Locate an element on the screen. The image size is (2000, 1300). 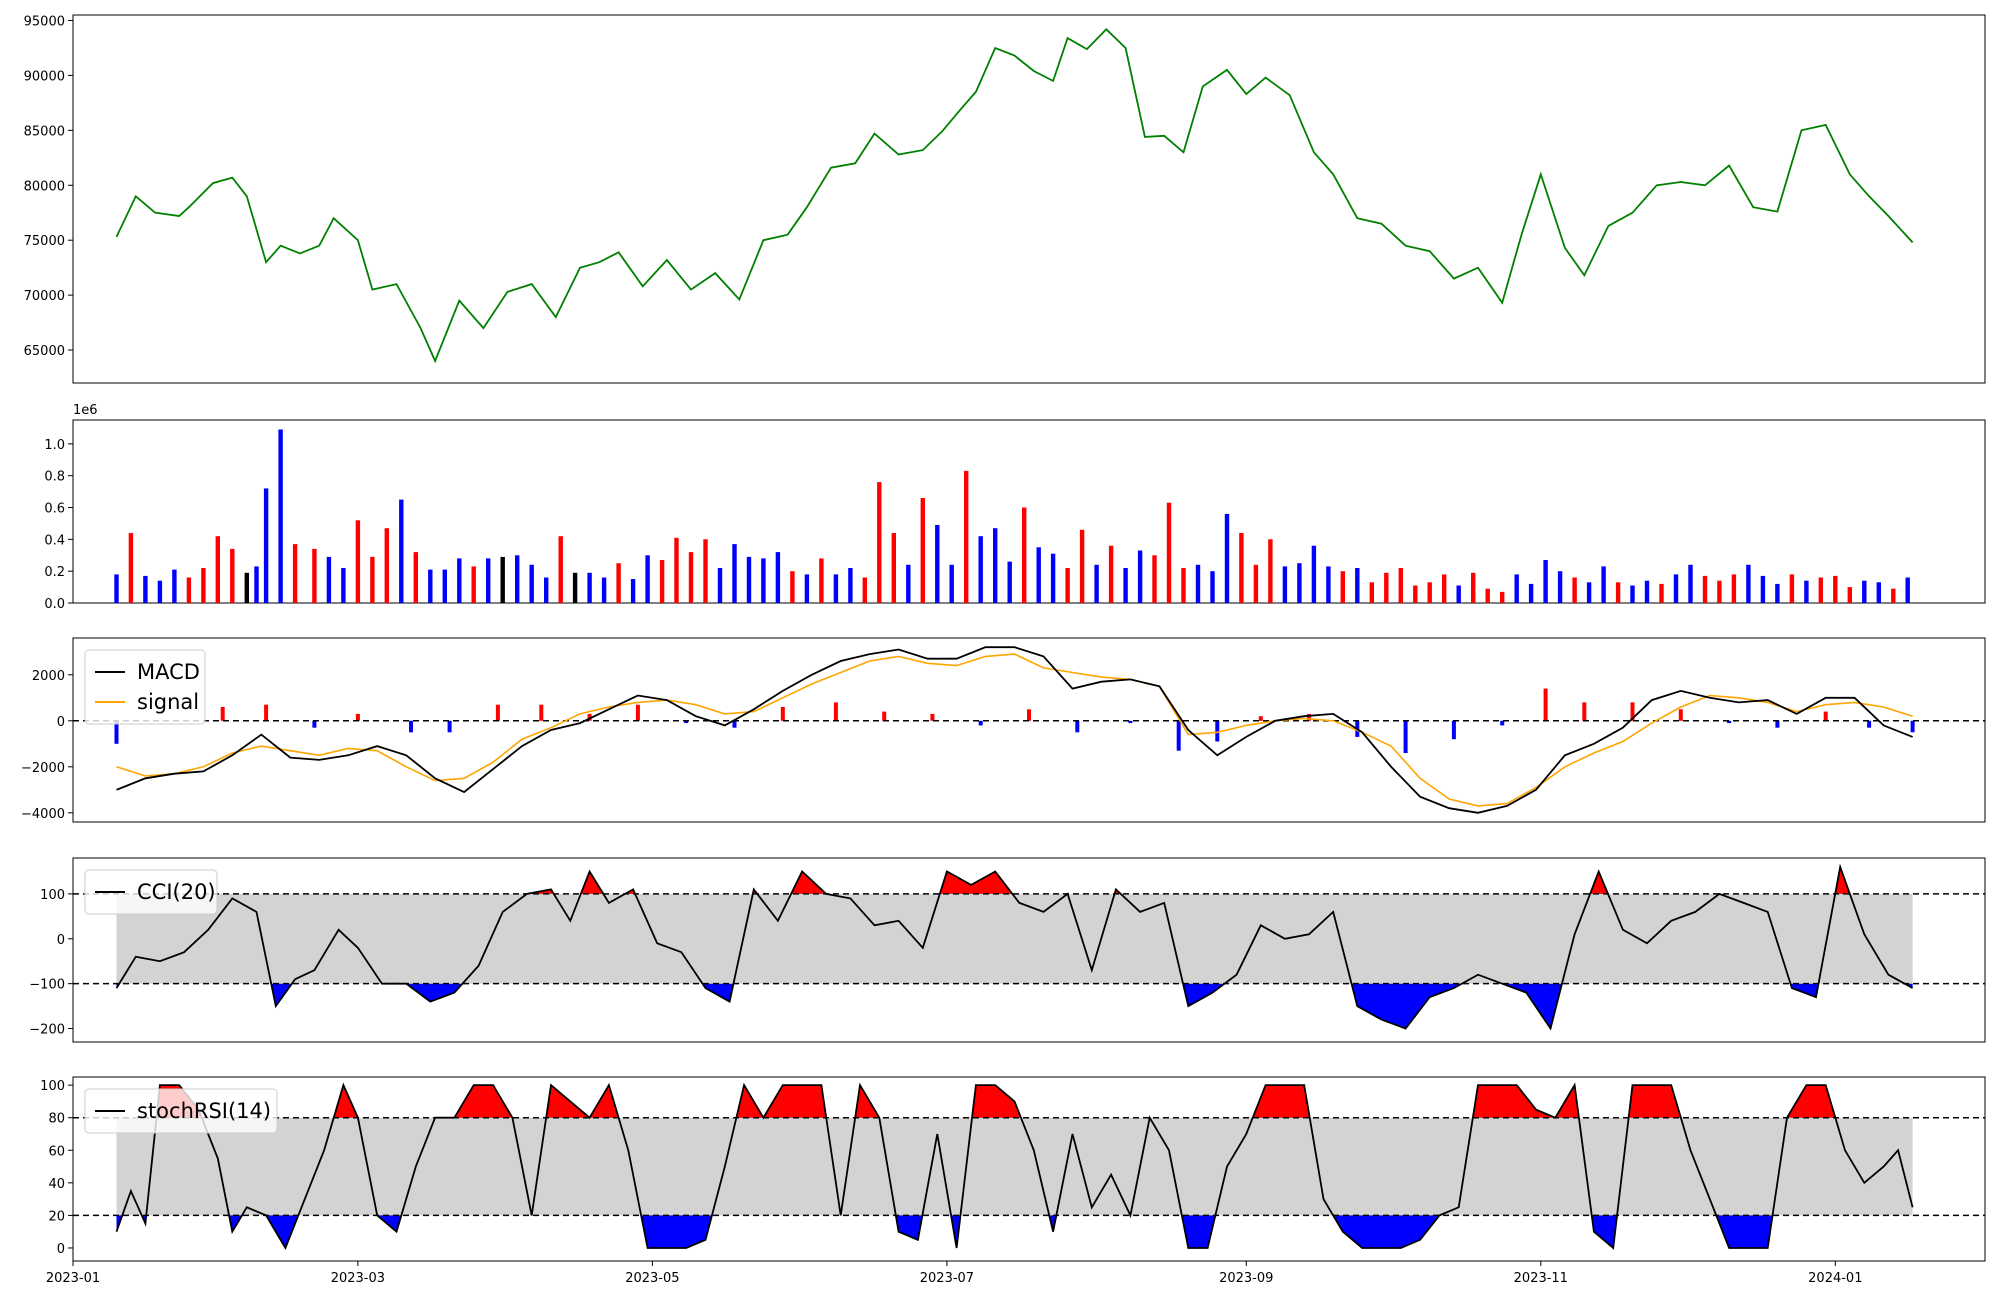
cci-line is located at coordinates (1014, 947).